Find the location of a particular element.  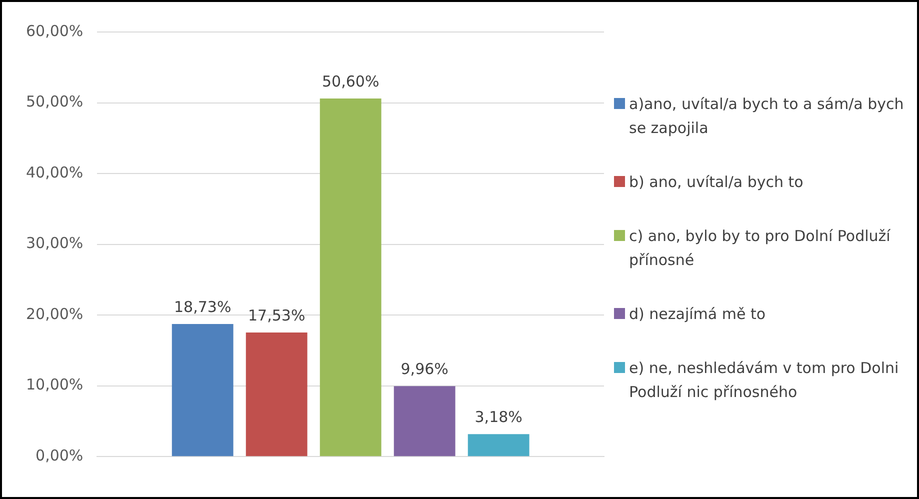

y-tick-label: 20,00% is located at coordinates (55, 313).